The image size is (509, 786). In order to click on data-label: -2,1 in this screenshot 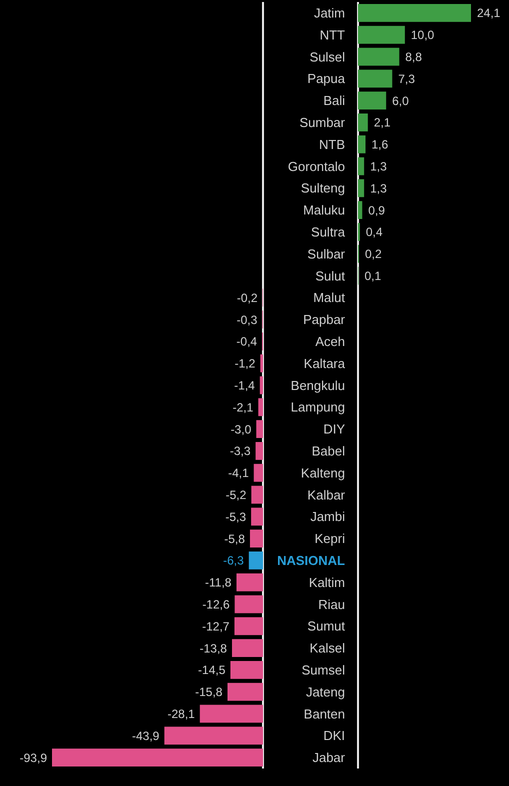, I will do `click(243, 407)`.